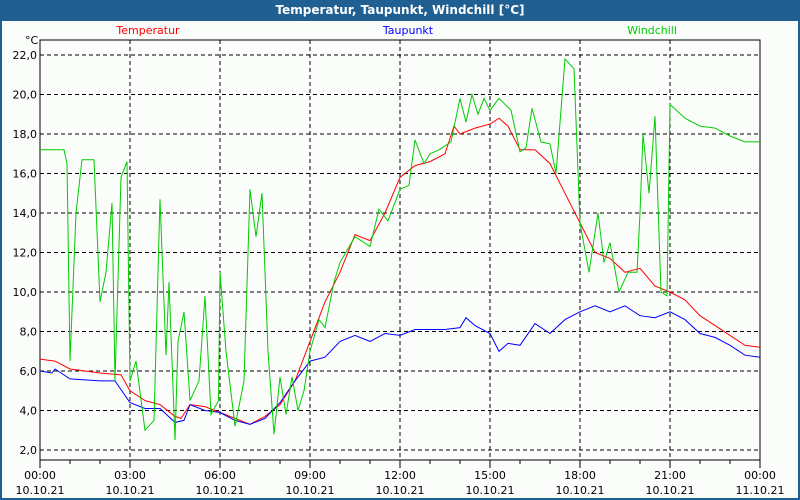  Describe the element at coordinates (490, 475) in the screenshot. I see `x-tick-time: 15:00` at that location.